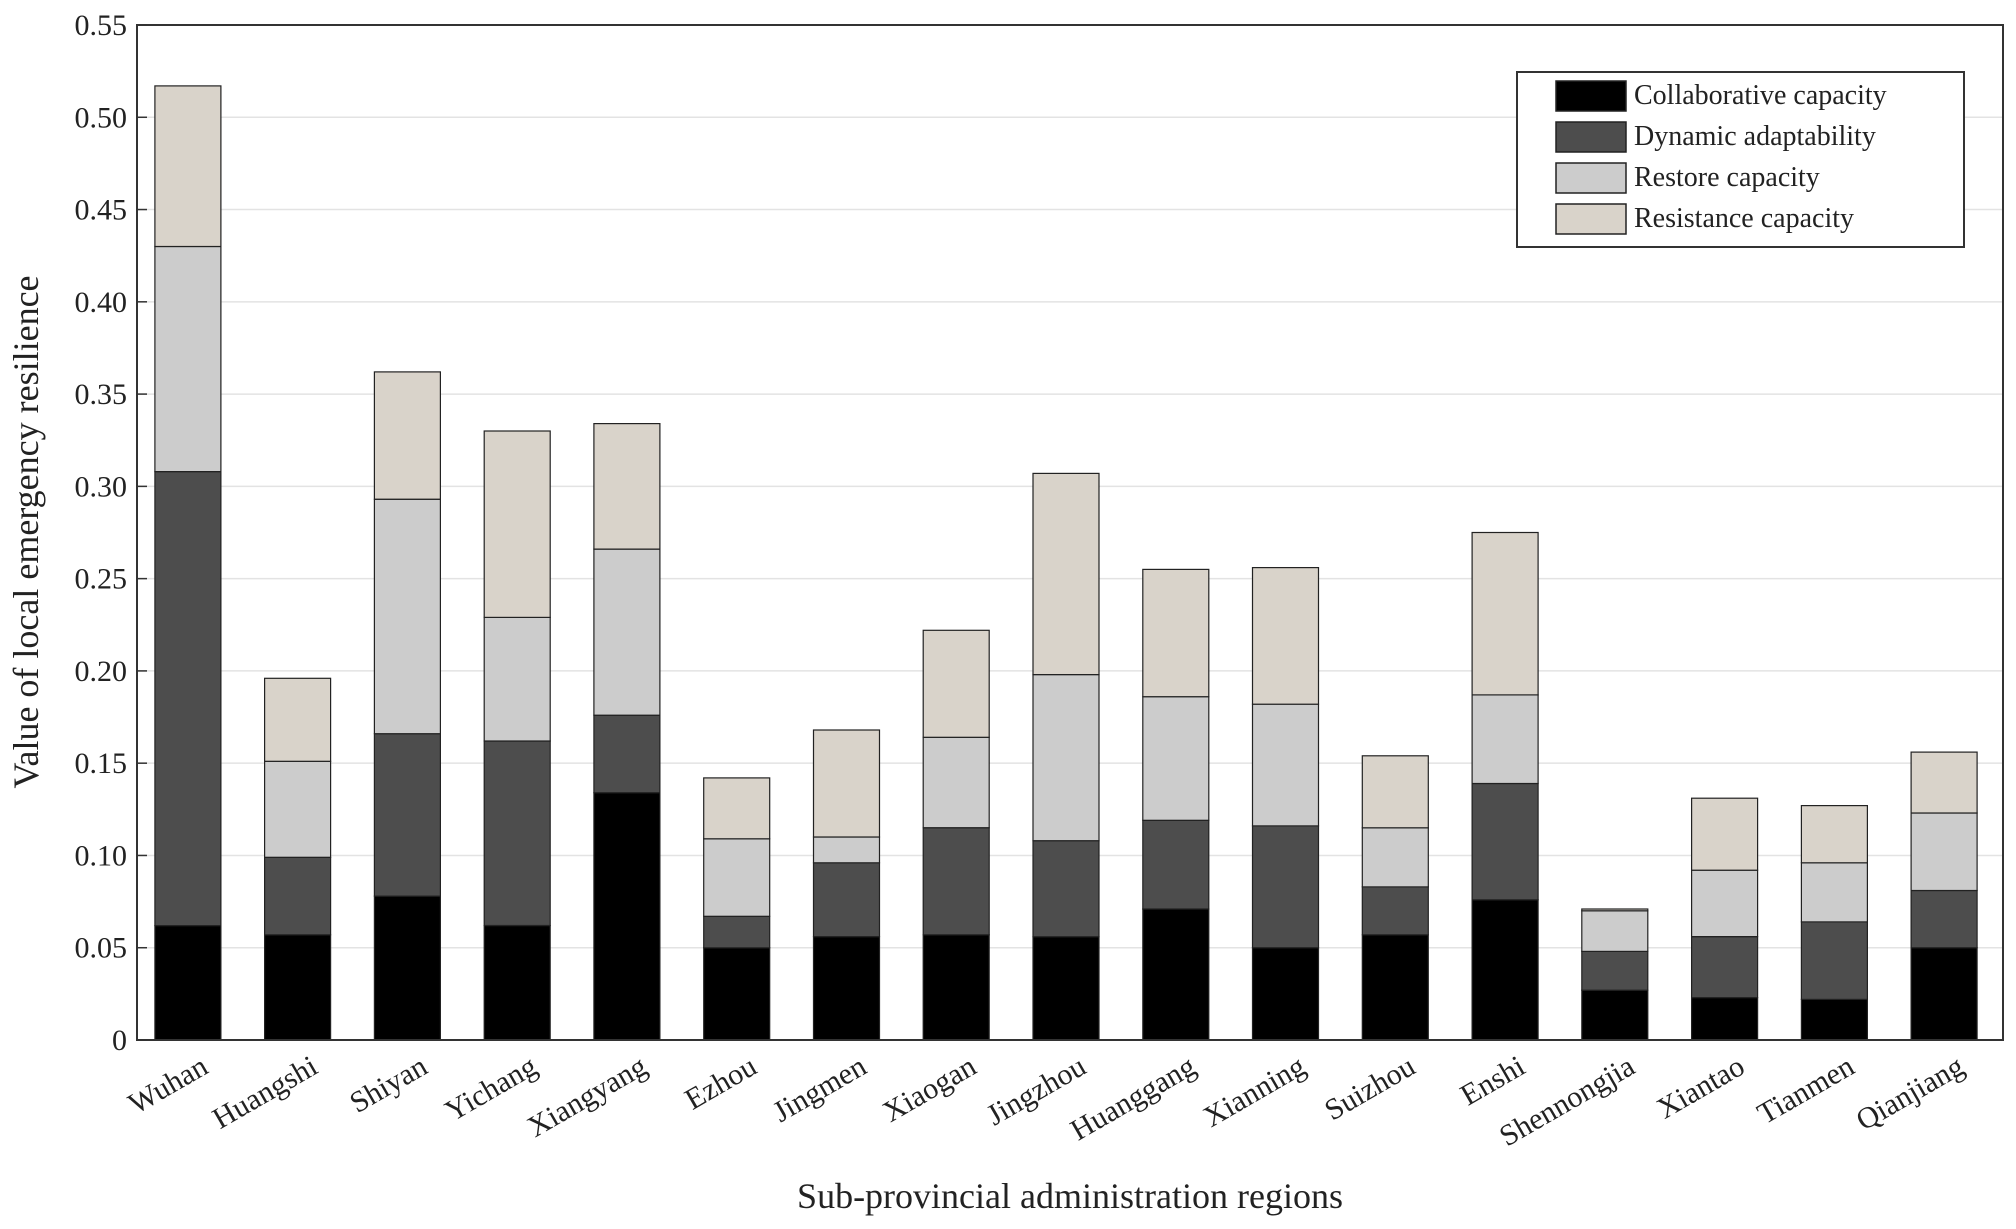  Describe the element at coordinates (1591, 137) in the screenshot. I see `legend-swatch-dynamic` at that location.